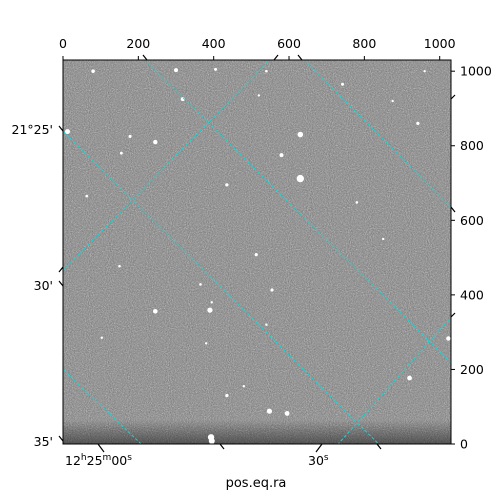 The height and width of the screenshot is (500, 500). What do you see at coordinates (472, 369) in the screenshot?
I see `right-tick-label-200: 200` at bounding box center [472, 369].